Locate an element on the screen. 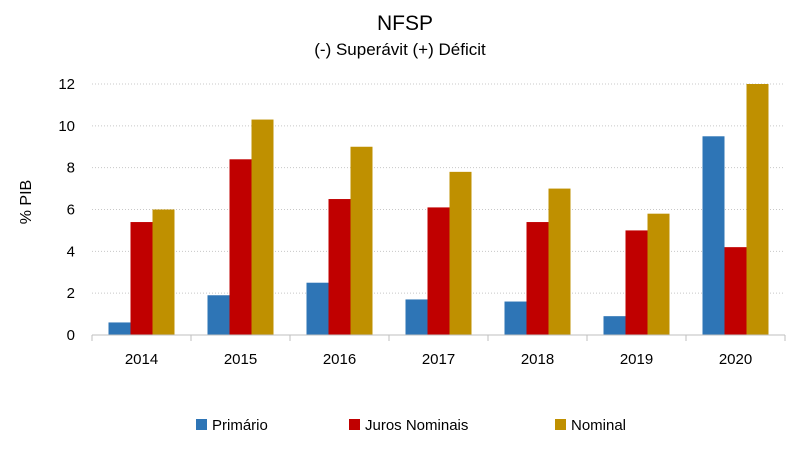  bar-primário-2019 is located at coordinates (614, 325).